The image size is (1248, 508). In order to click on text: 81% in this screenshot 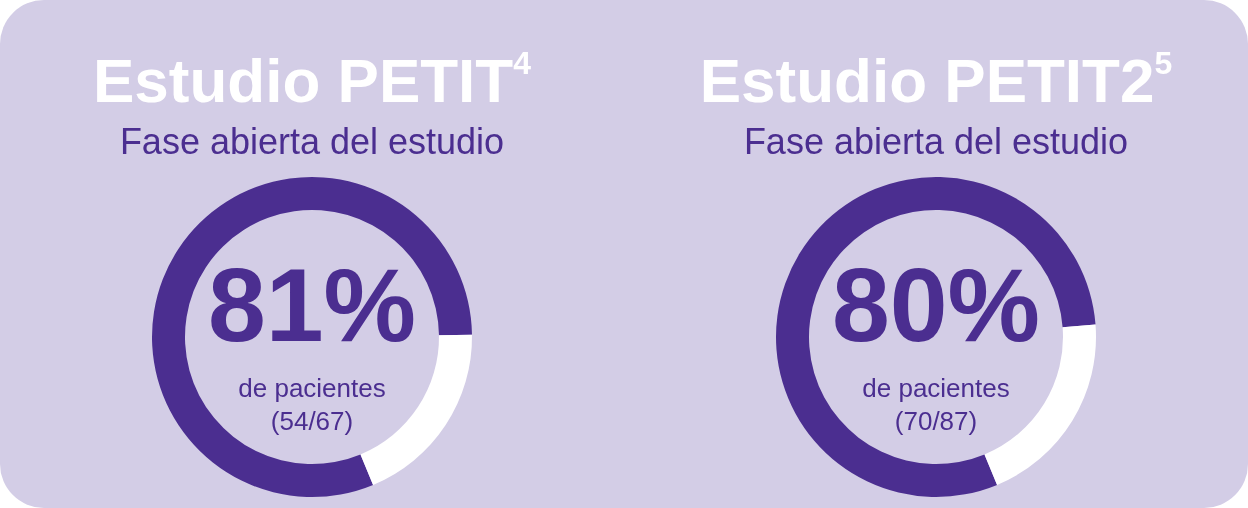, I will do `click(312, 305)`.